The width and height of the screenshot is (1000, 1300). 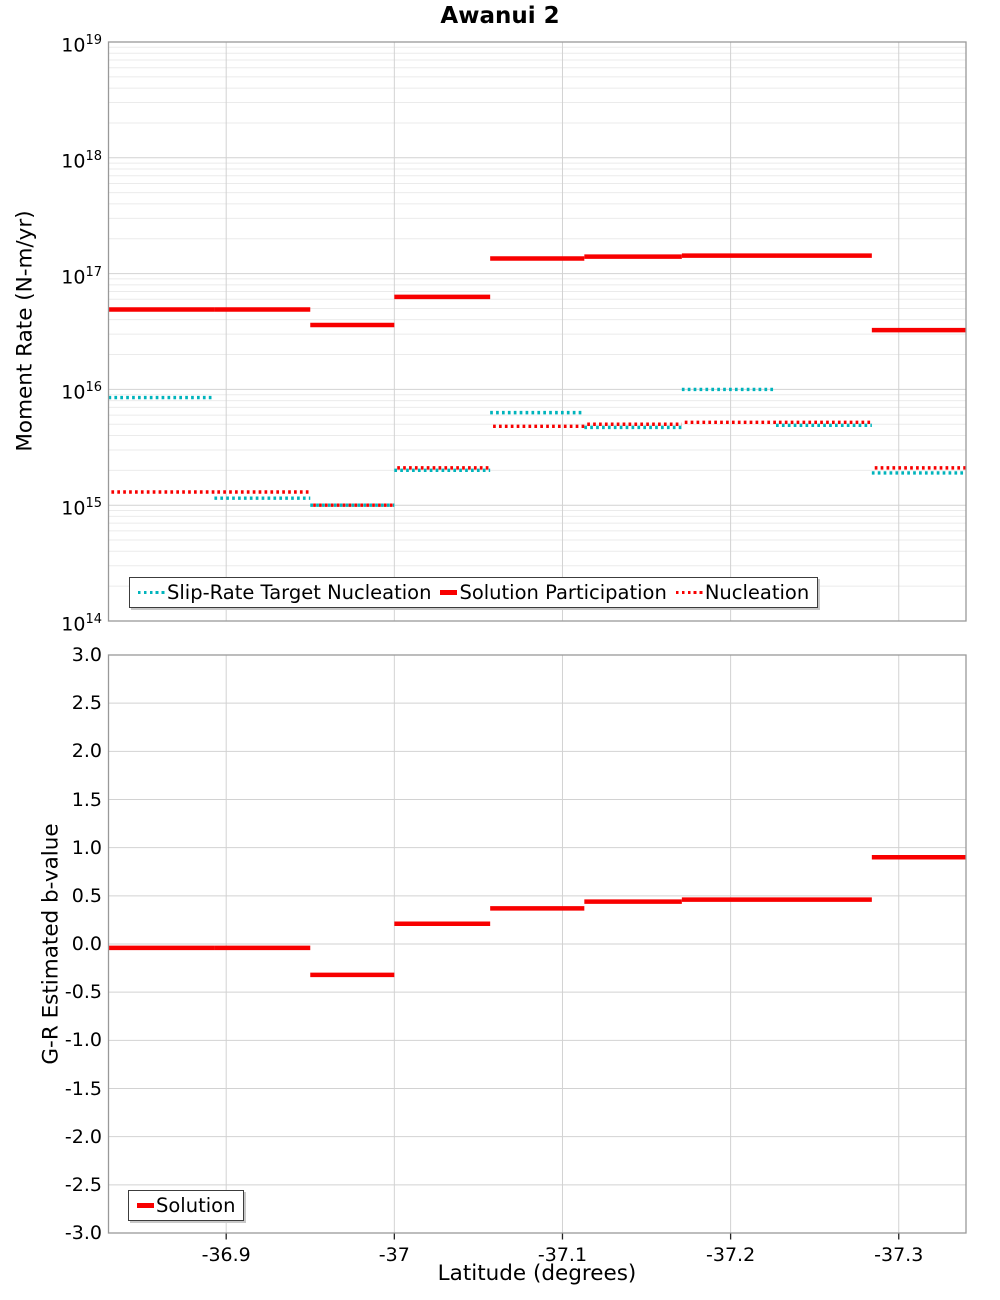 What do you see at coordinates (563, 592) in the screenshot?
I see `legend-label: Solution Participation` at bounding box center [563, 592].